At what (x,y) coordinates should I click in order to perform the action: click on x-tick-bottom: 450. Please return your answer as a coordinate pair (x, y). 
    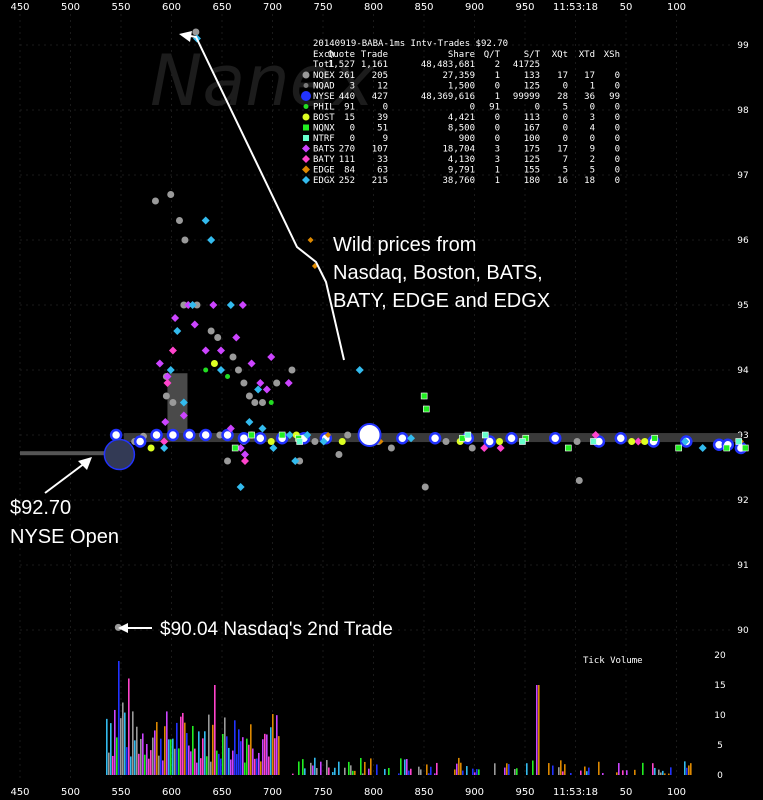
    Looking at the image, I should click on (19, 792).